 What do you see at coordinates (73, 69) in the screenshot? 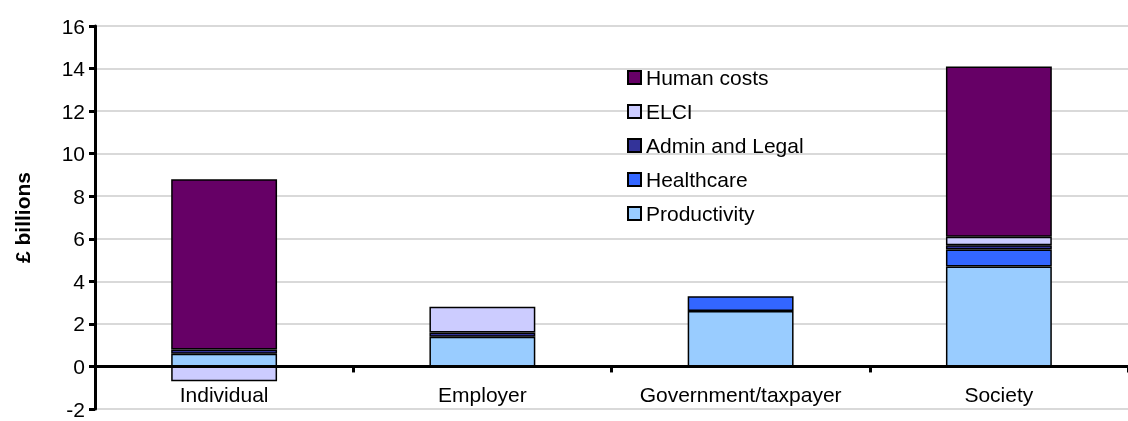
I see `y-tick-label: 14` at bounding box center [73, 69].